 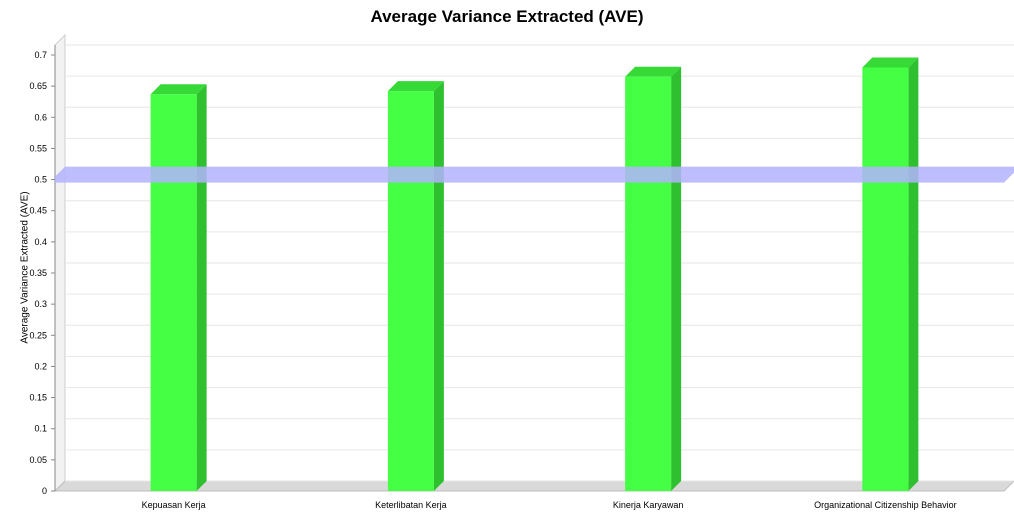 I want to click on chart-title: Average Variance Extracted (AVE), so click(x=507, y=16).